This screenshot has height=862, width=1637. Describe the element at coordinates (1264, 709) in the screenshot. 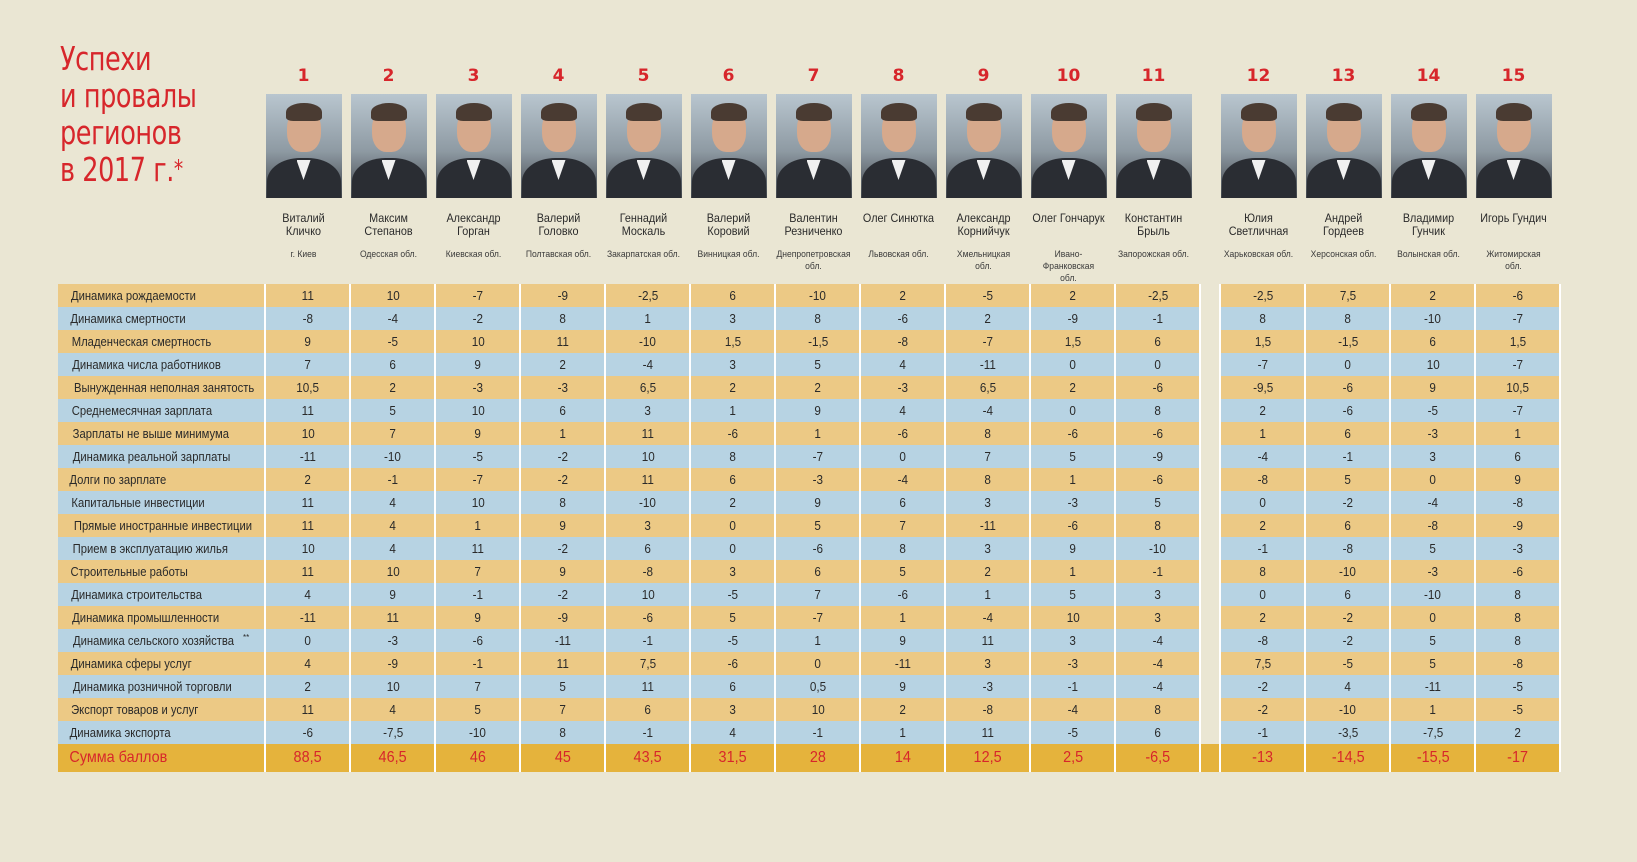

I see `score-cell: -2` at that location.